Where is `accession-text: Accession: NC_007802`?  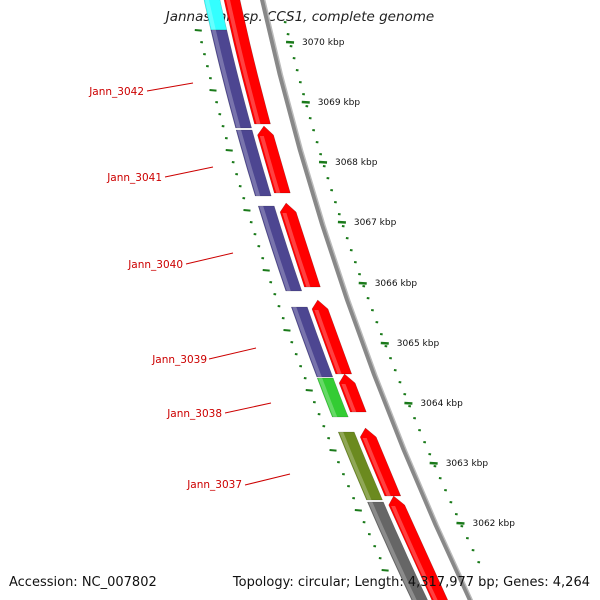
accession-text: Accession: NC_007802 is located at coordinates (83, 582).